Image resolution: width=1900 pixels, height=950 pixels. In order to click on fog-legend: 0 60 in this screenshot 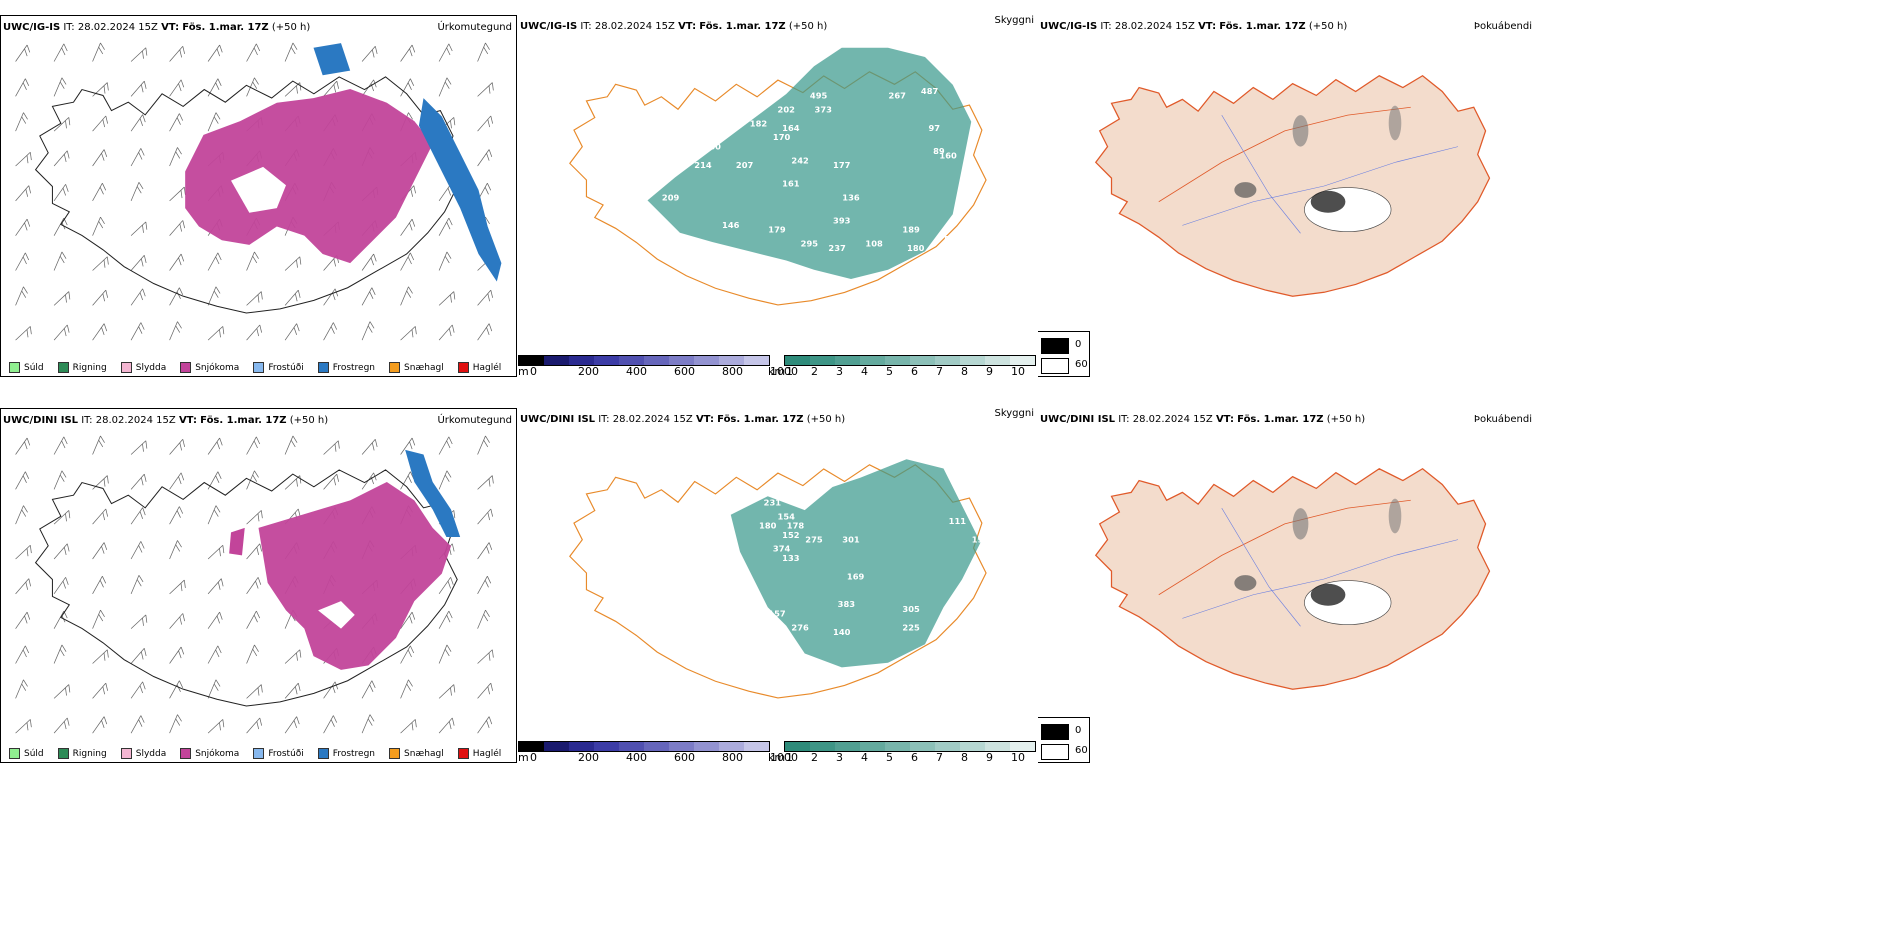, I will do `click(1064, 354)`.